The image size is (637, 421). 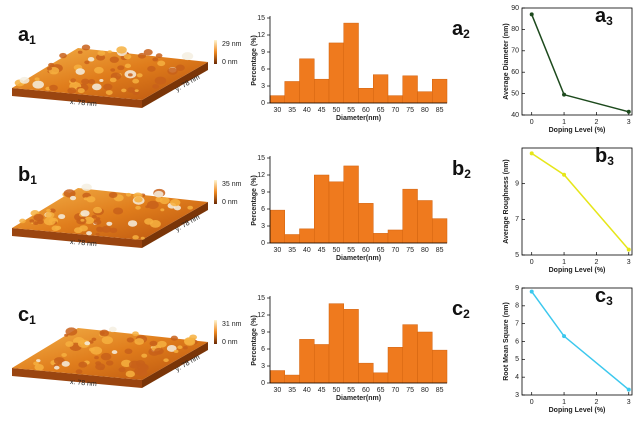 I want to click on panel-subscript: 2, so click(x=467, y=174).